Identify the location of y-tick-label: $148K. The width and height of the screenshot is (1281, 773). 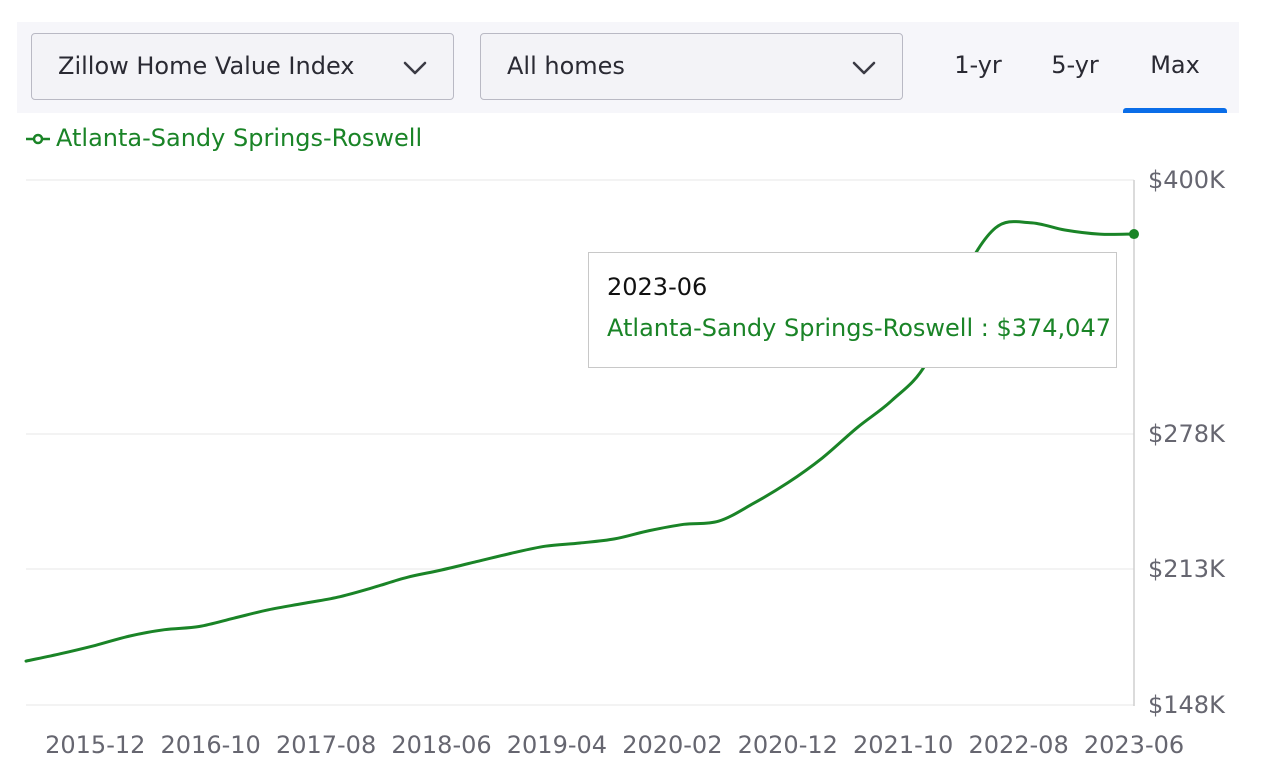
(1187, 705).